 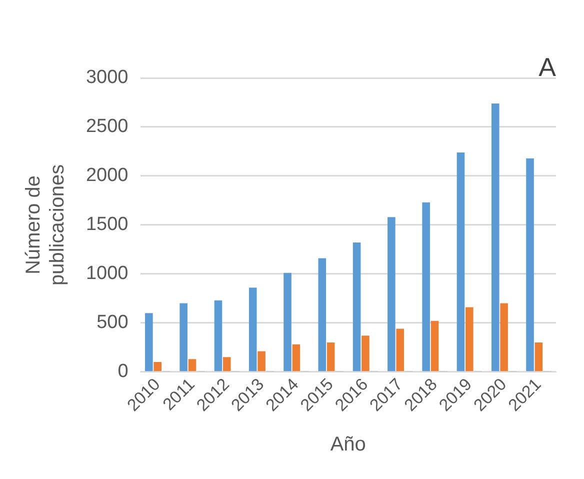 I want to click on y-tick-label: 2000, so click(x=107, y=175).